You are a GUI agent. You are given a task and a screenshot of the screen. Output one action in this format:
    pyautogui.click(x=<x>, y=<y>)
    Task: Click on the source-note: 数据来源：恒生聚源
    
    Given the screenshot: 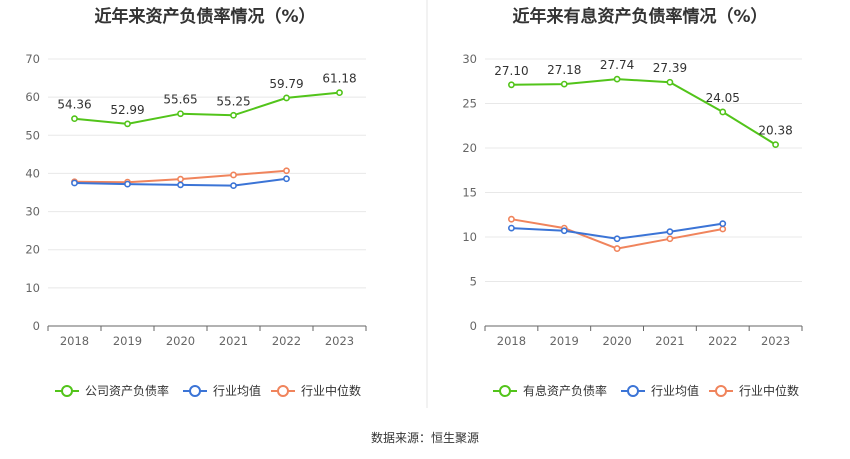 What is the action you would take?
    pyautogui.click(x=425, y=437)
    